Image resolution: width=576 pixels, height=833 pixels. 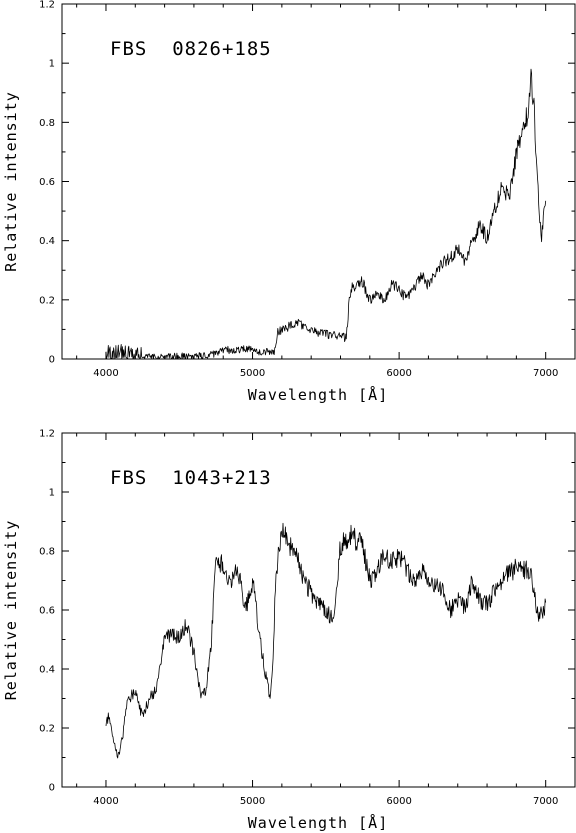 What do you see at coordinates (191, 49) in the screenshot?
I see `chart-title: FBS 0826+185` at bounding box center [191, 49].